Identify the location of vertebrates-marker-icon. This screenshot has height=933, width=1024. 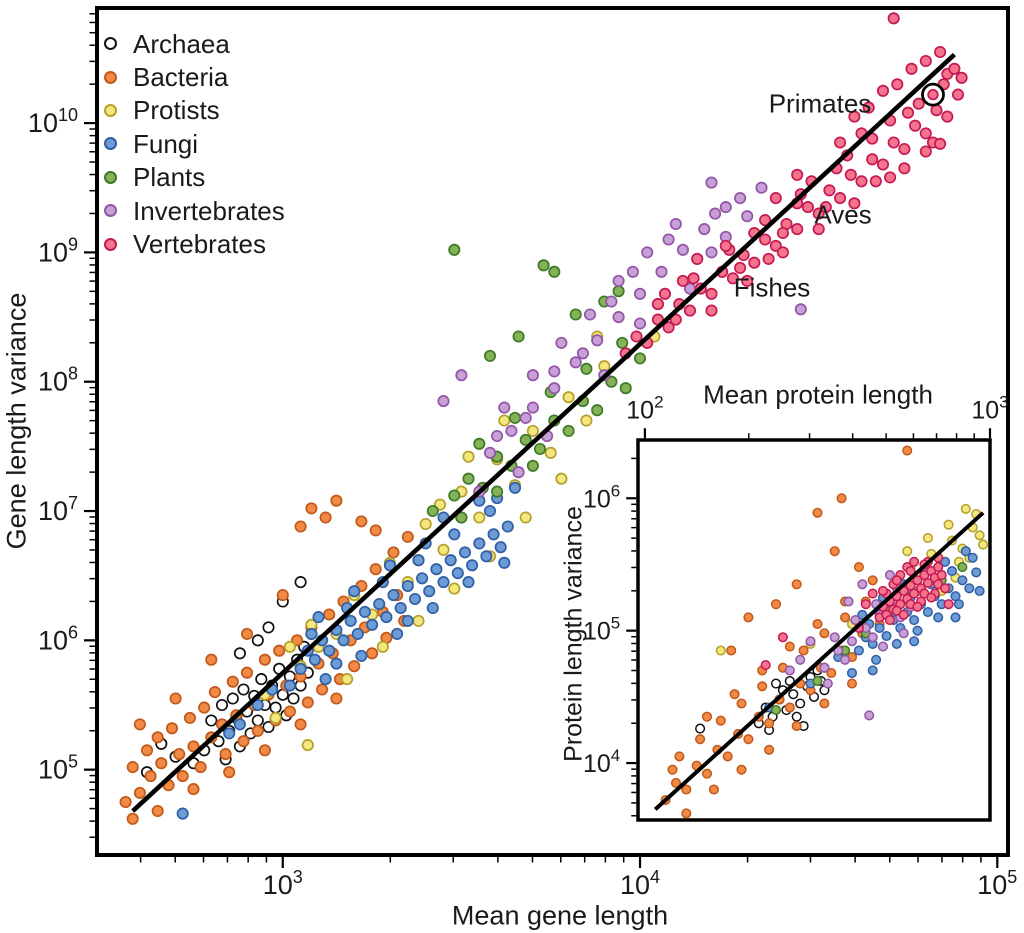
(110, 244).